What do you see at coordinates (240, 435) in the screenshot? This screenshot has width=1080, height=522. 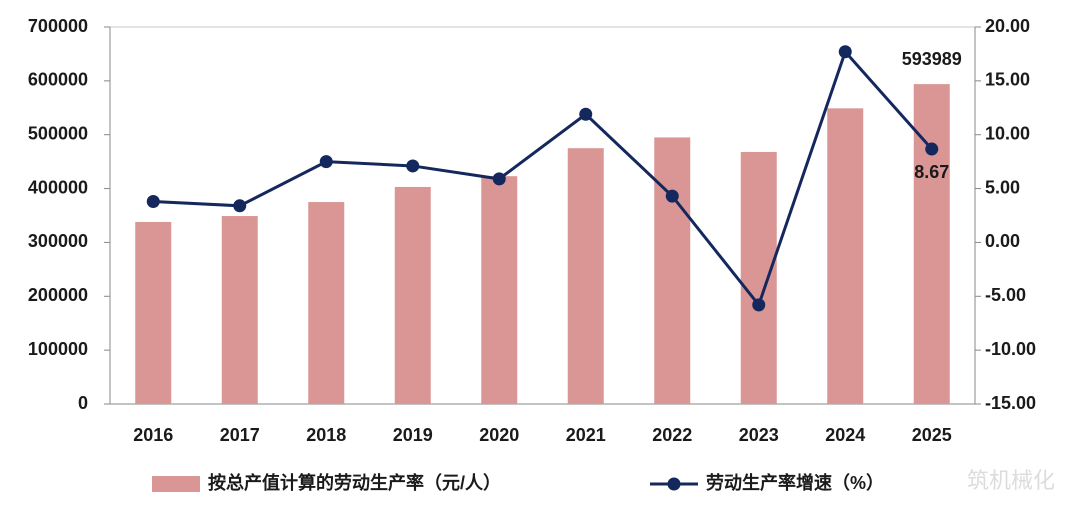 I see `x-tick-label: 2017` at bounding box center [240, 435].